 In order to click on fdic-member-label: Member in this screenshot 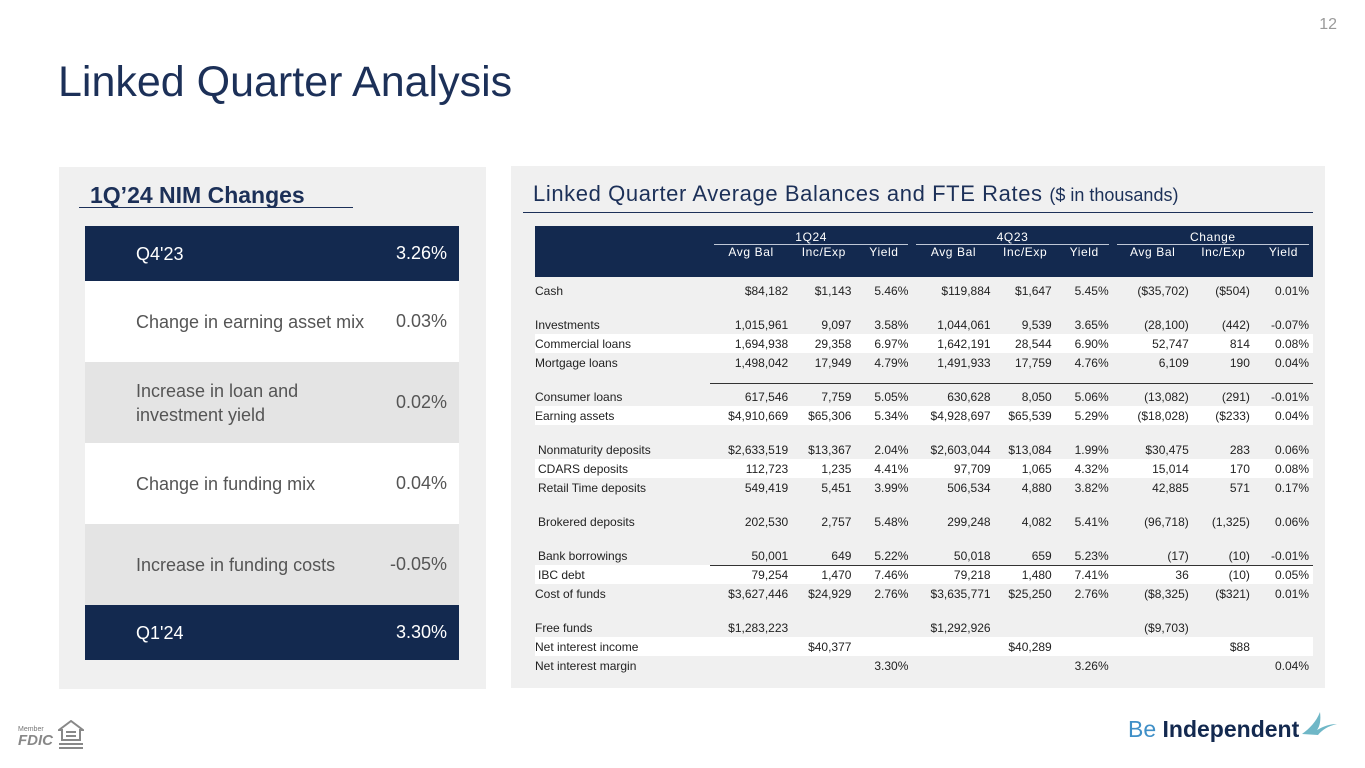, I will do `click(31, 729)`.